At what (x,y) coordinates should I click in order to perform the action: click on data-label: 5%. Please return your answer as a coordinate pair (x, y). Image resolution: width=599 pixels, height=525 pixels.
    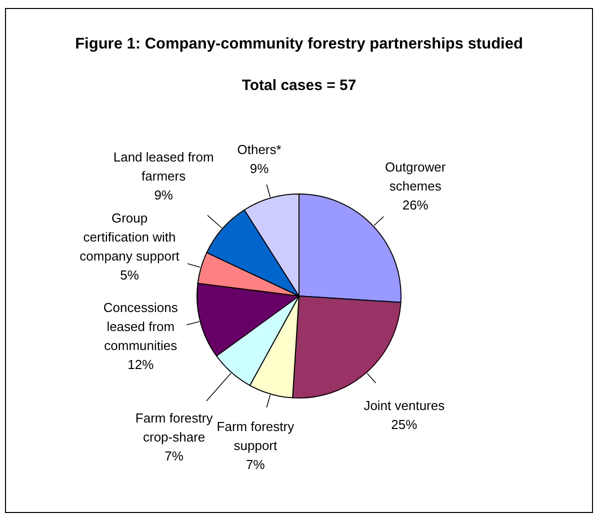
    Looking at the image, I should click on (130, 274).